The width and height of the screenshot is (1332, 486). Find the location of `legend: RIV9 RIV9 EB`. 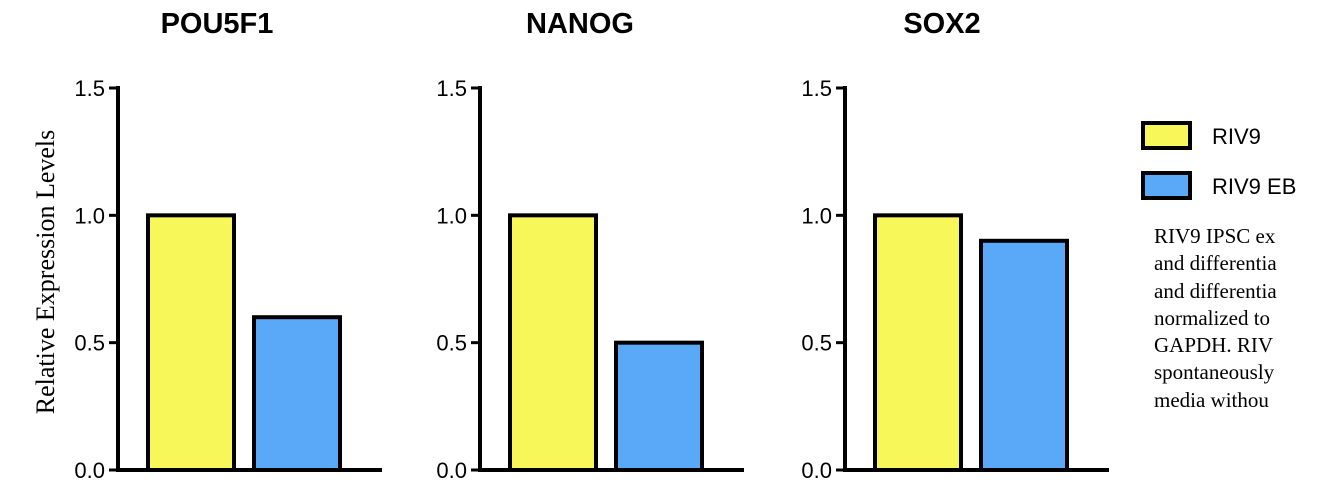

legend: RIV9 RIV9 EB is located at coordinates (1218, 160).